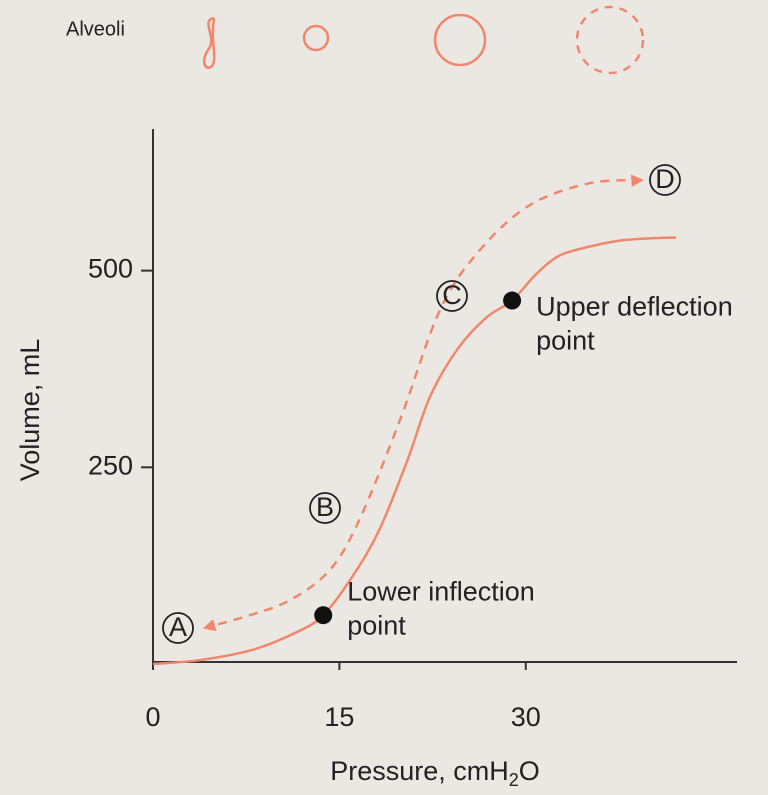 The height and width of the screenshot is (795, 768). I want to click on y-tick-label: 250, so click(110, 465).